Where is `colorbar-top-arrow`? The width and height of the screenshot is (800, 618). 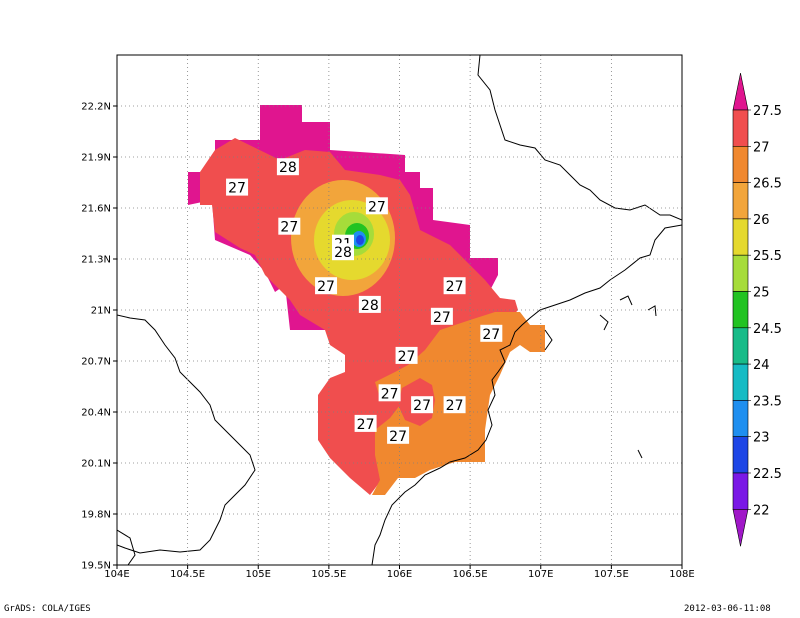 colorbar-top-arrow is located at coordinates (740, 91).